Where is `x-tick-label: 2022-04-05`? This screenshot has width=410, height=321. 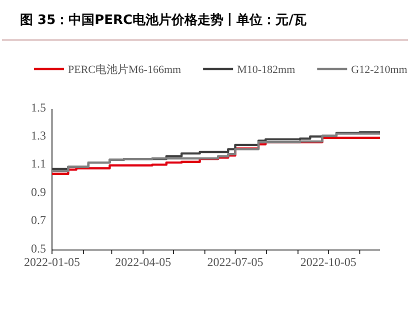 x-tick-label: 2022-04-05 is located at coordinates (143, 262).